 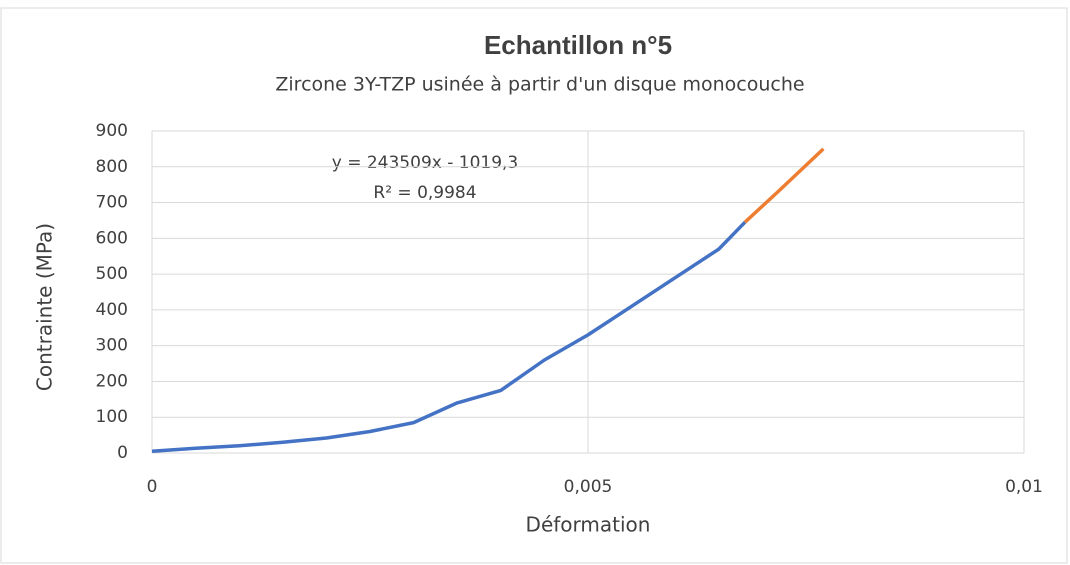 What do you see at coordinates (112, 203) in the screenshot?
I see `y-tick-label: 700` at bounding box center [112, 203].